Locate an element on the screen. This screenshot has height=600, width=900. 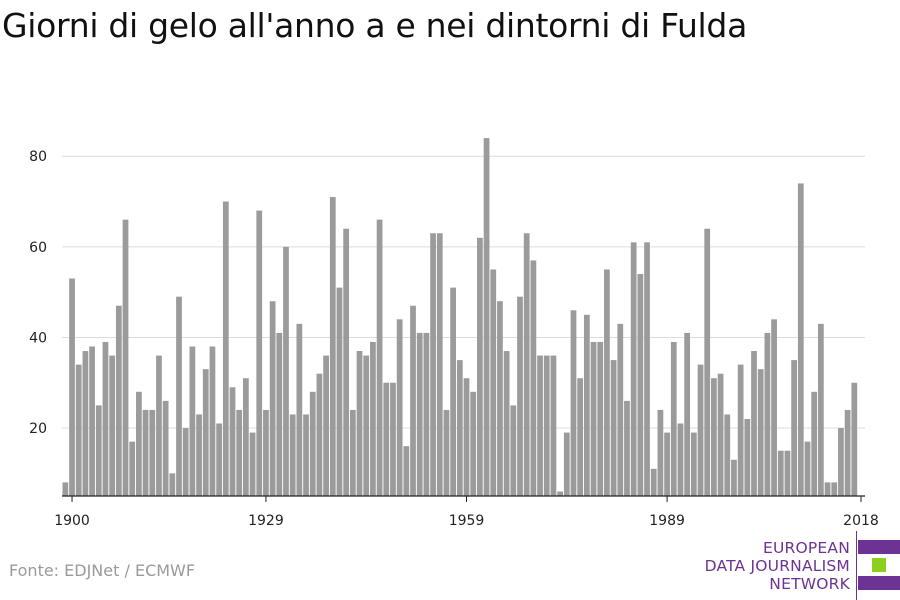
bar-1985 is located at coordinates (640, 385).